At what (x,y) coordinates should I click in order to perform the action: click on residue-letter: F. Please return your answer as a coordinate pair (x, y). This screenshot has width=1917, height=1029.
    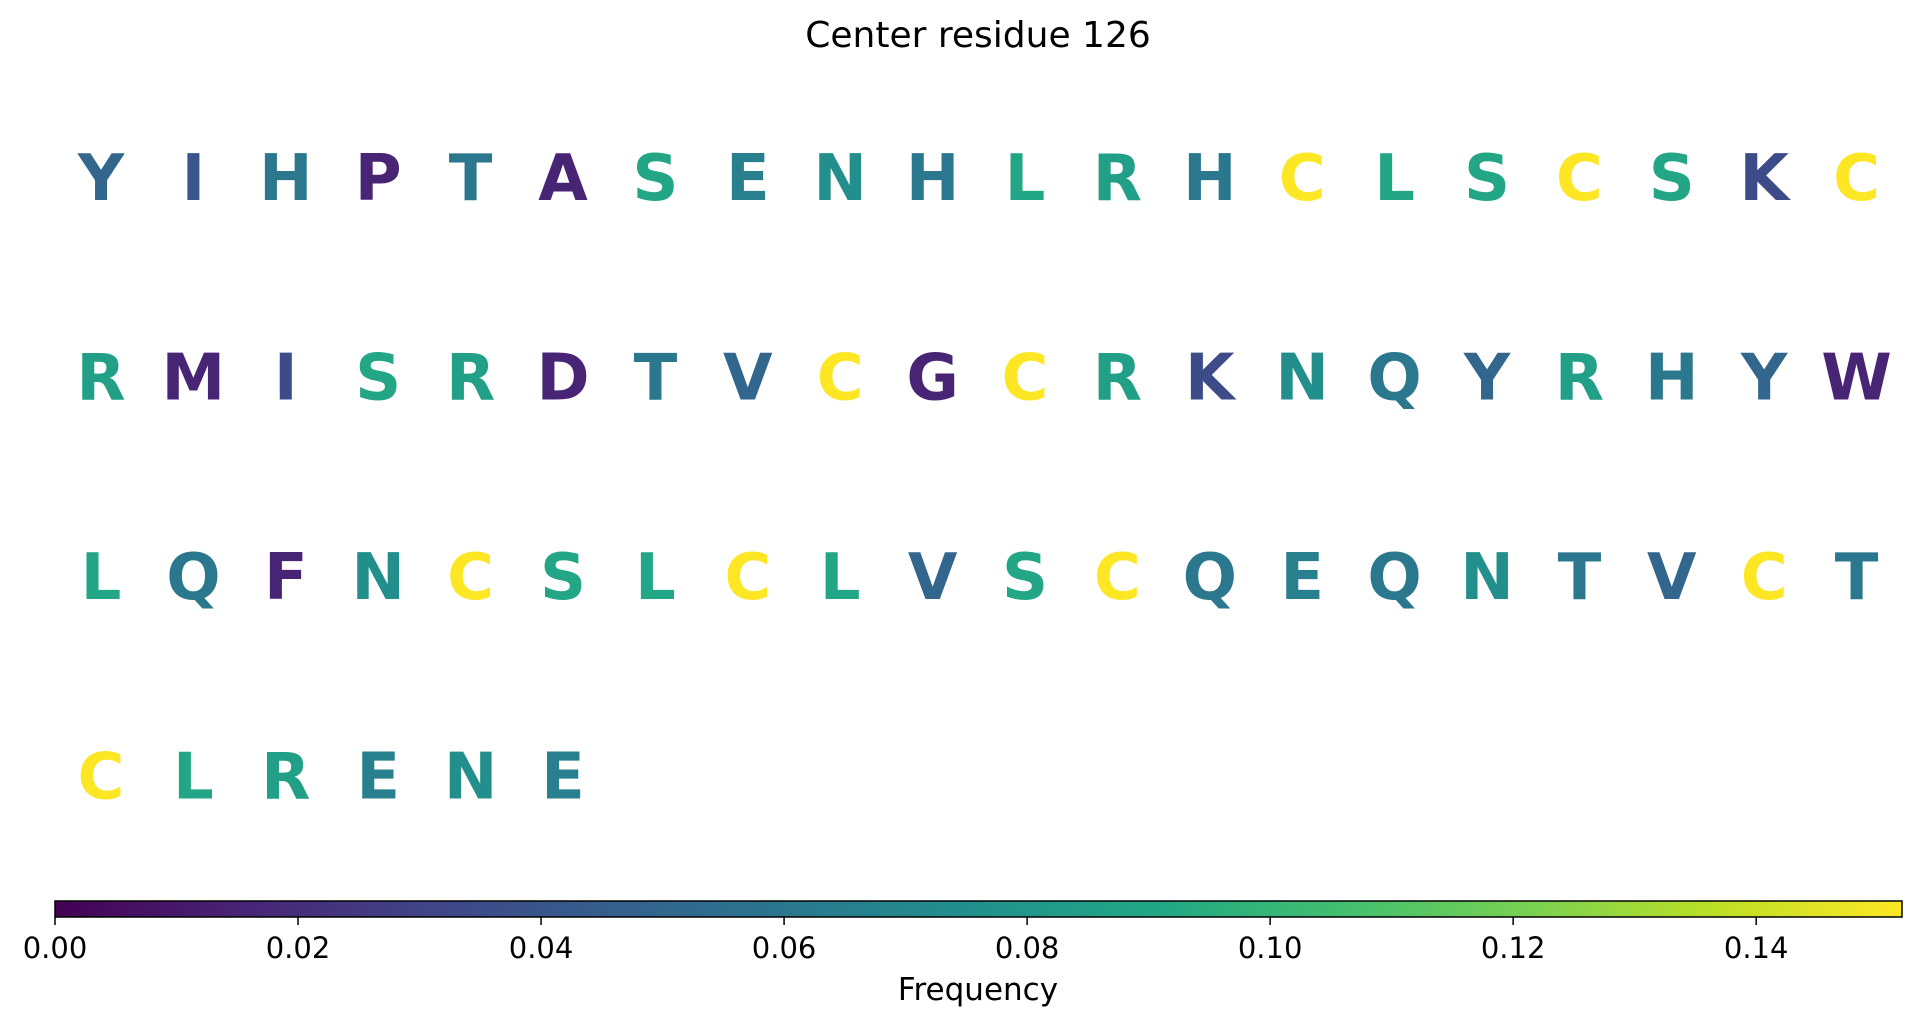
    Looking at the image, I should click on (286, 578).